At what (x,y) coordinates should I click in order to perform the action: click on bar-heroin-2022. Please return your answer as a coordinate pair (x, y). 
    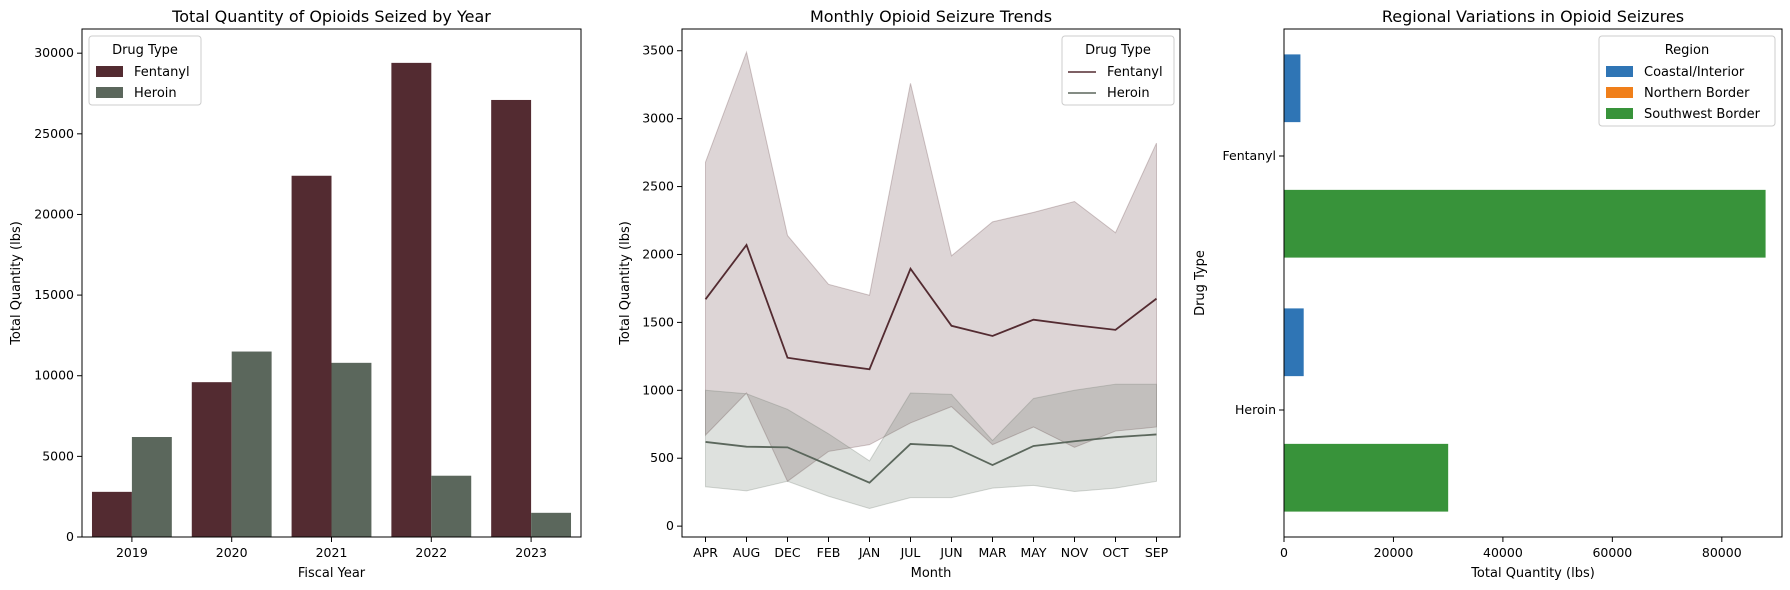
    Looking at the image, I should click on (451, 506).